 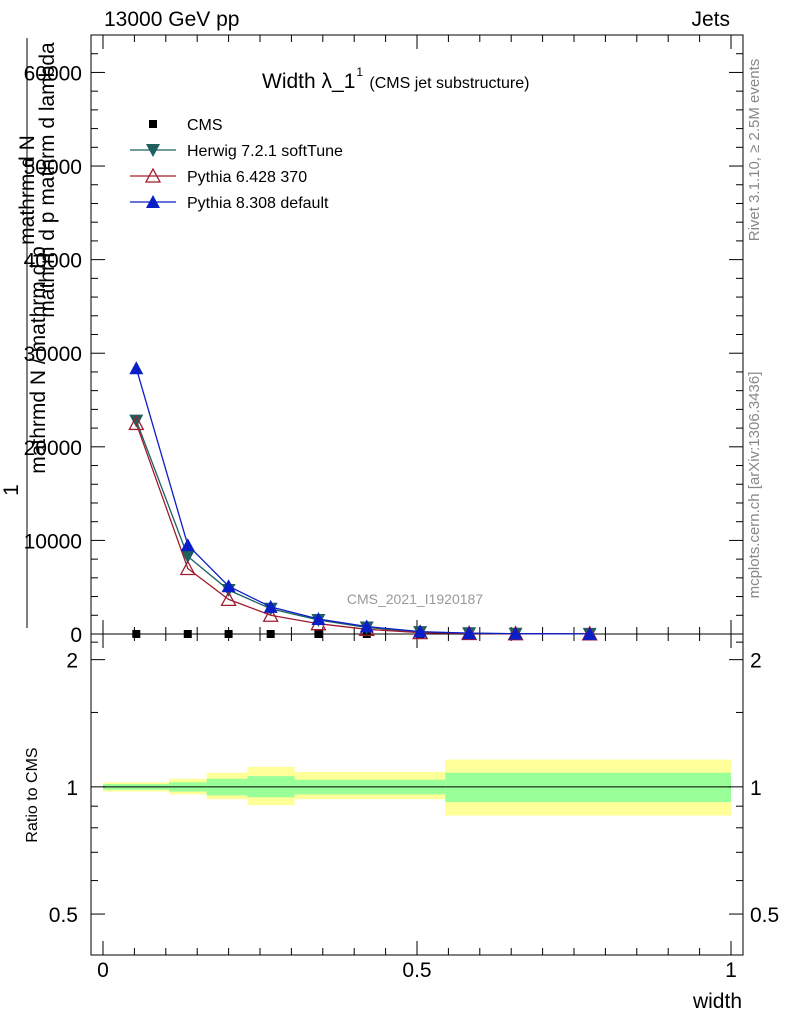 What do you see at coordinates (11, 490) in the screenshot?
I see `y-axis-label-numerator: 1` at bounding box center [11, 490].